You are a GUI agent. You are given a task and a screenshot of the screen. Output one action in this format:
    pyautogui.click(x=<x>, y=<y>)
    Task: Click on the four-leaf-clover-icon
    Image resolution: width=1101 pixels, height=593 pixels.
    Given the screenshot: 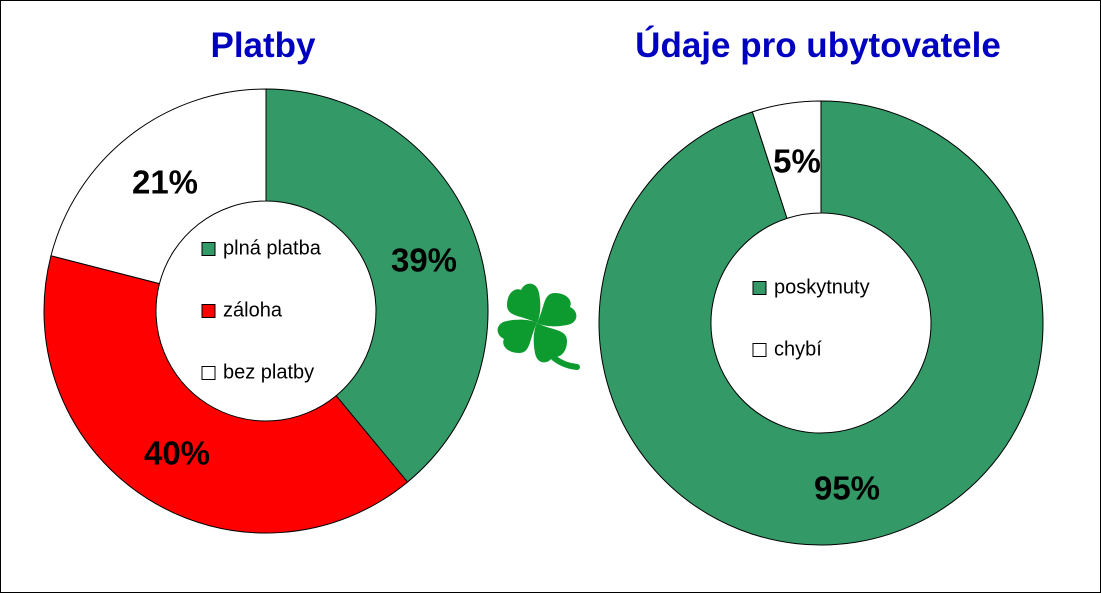 What is the action you would take?
    pyautogui.click(x=538, y=326)
    